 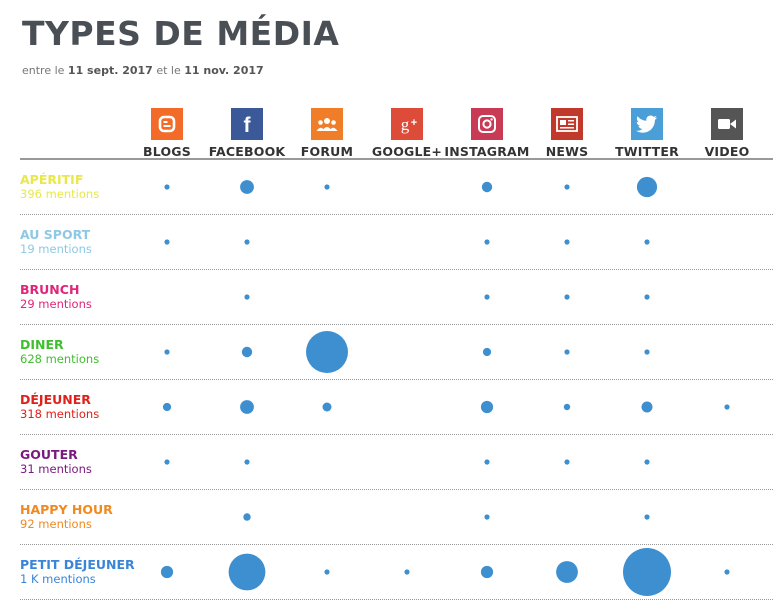 I want to click on column-label: NEWS, so click(x=567, y=151).